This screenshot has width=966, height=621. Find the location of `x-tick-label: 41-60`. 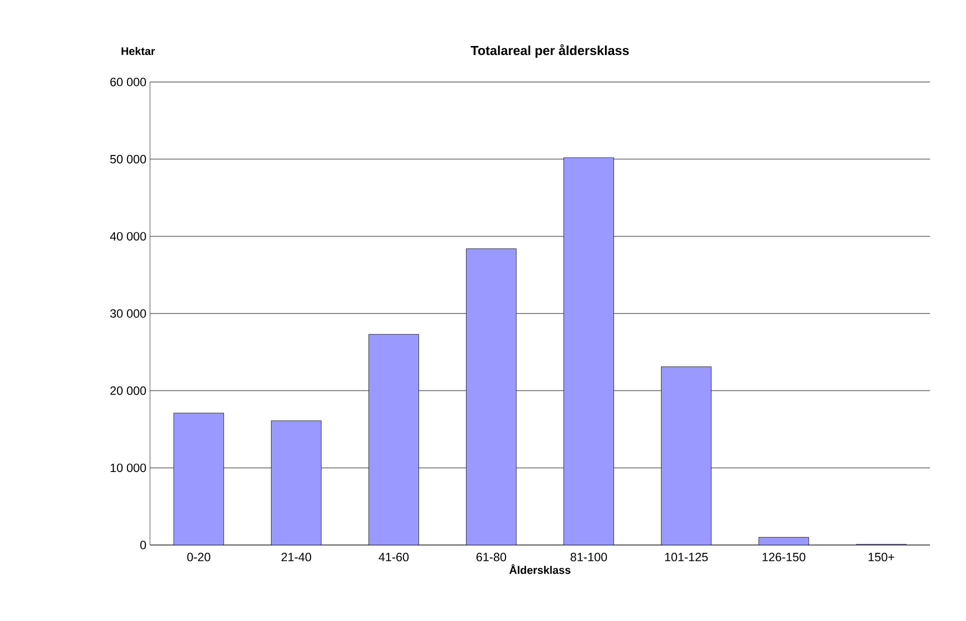

x-tick-label: 41-60 is located at coordinates (393, 557).